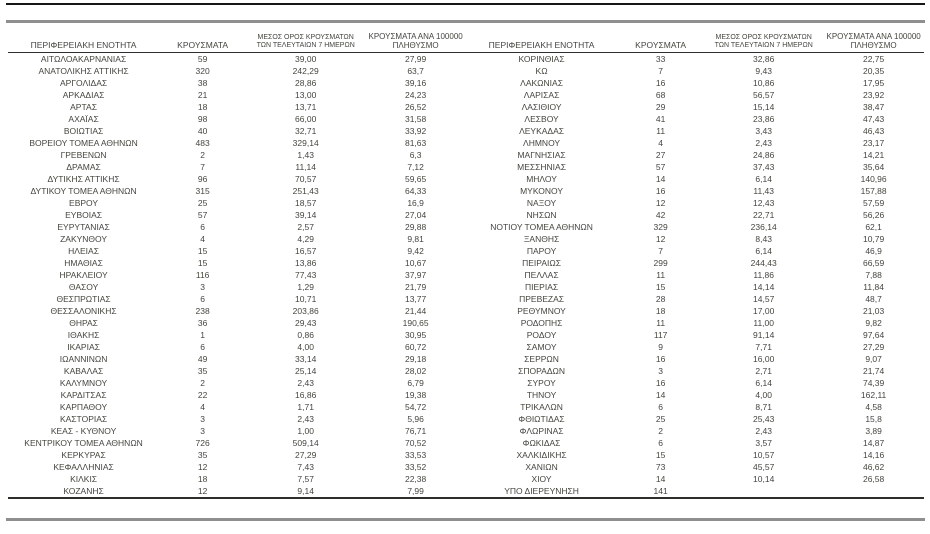 This screenshot has width=930, height=534. I want to click on cases-value: 15, so click(202, 251).